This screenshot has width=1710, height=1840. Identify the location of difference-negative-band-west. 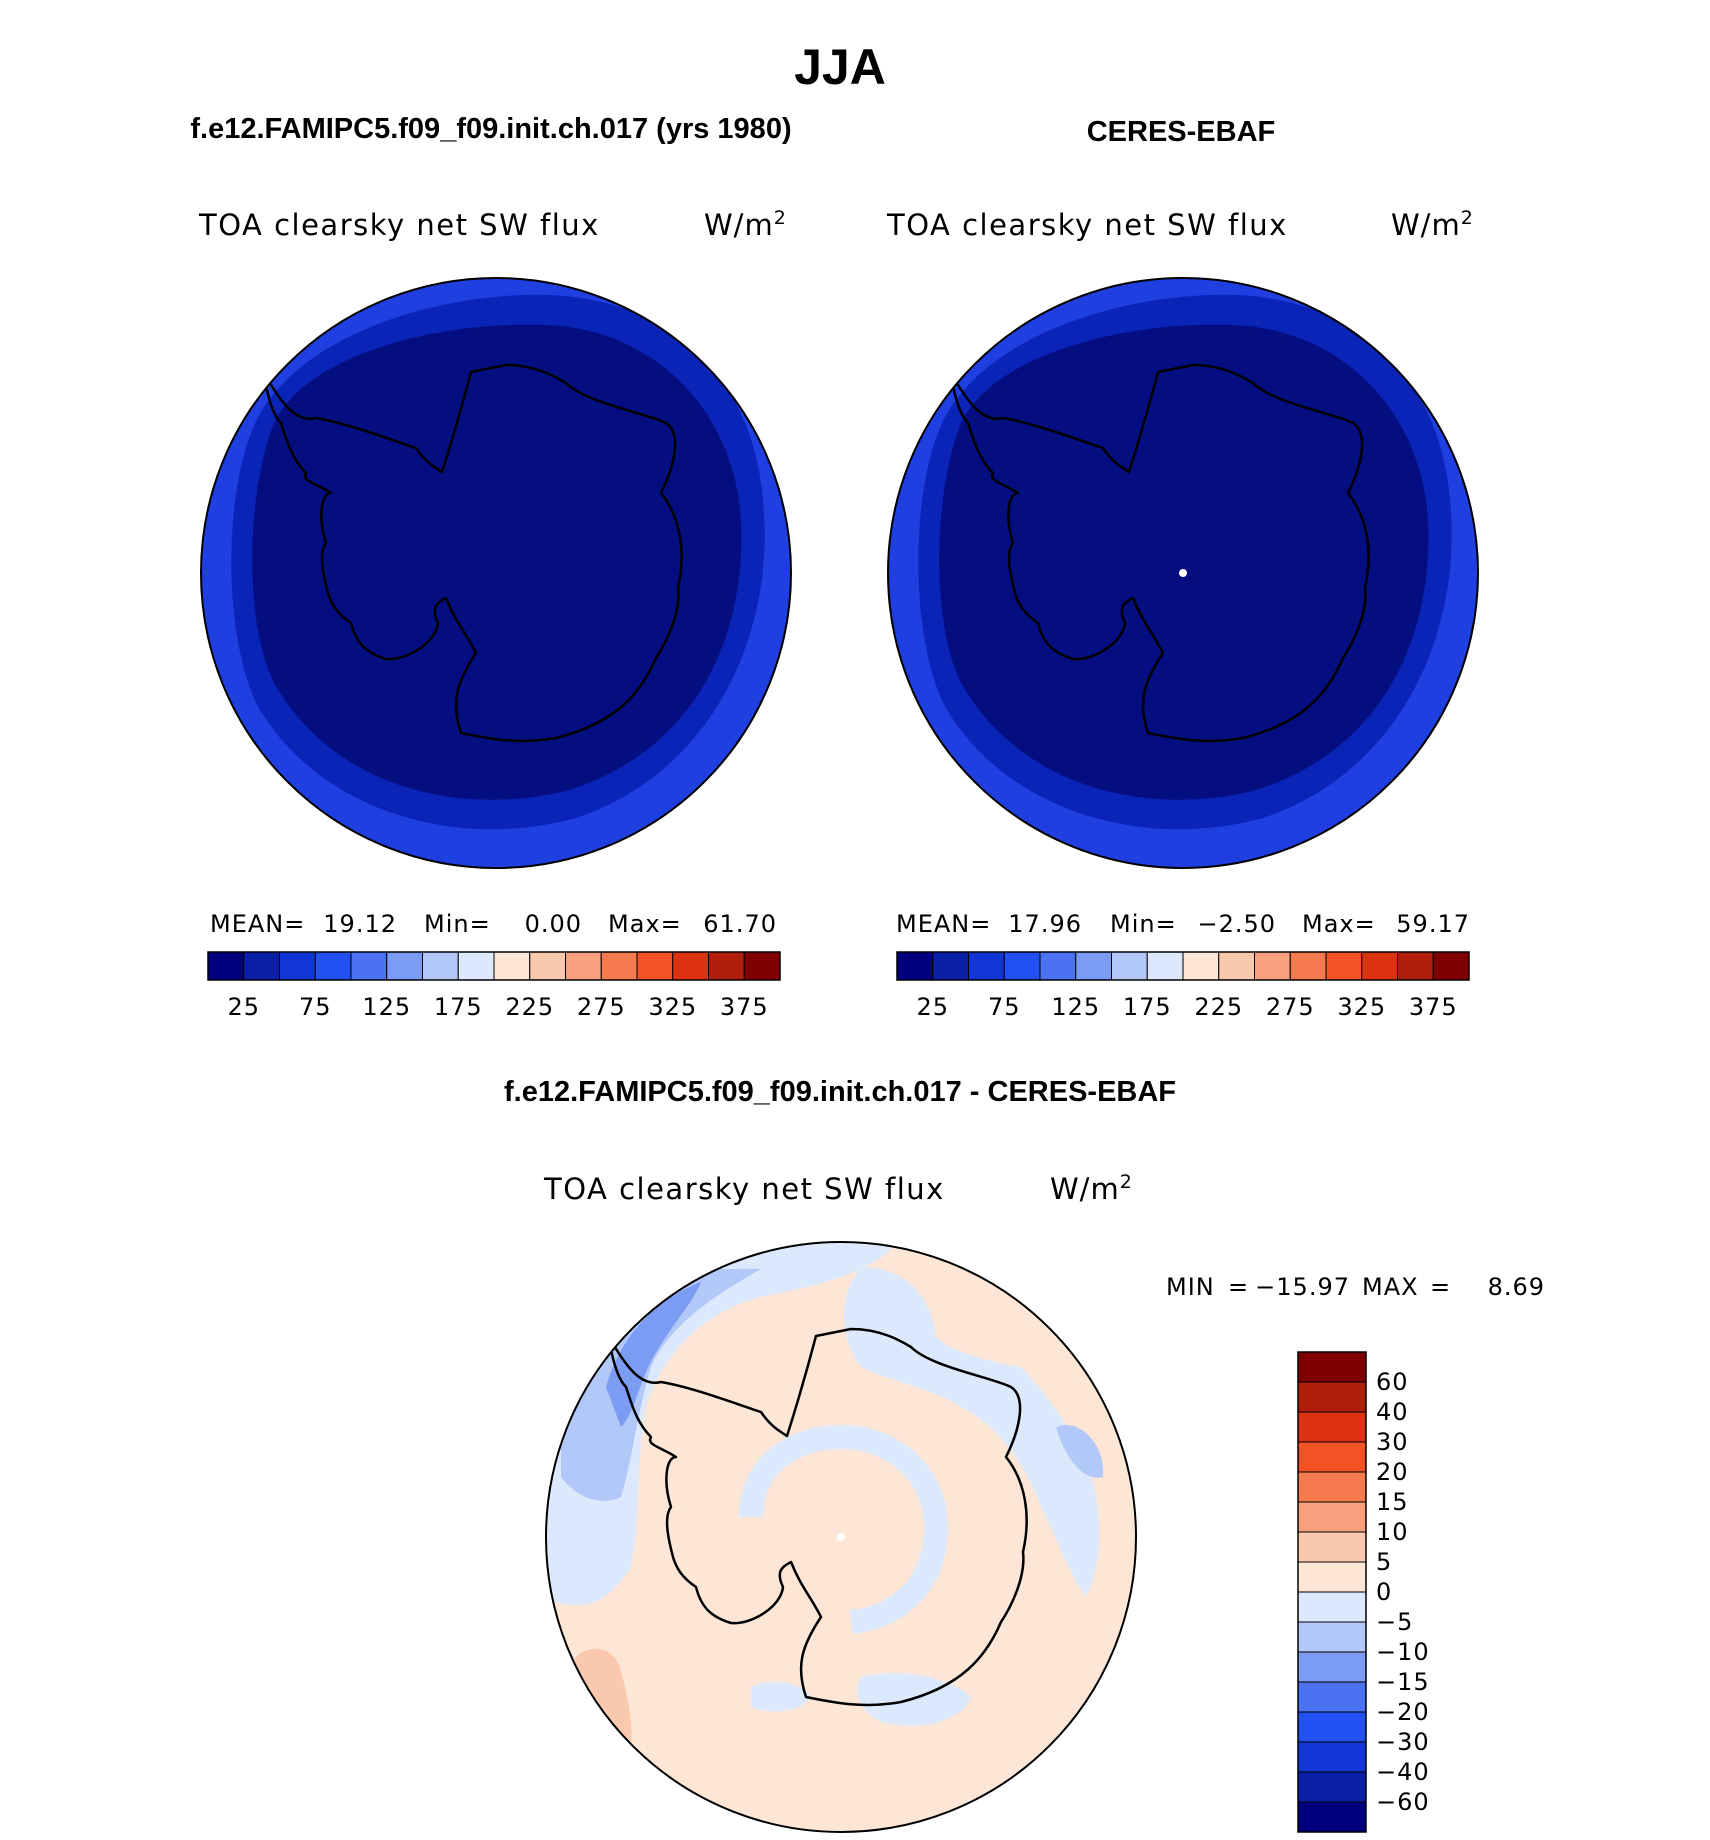
(972, 1432).